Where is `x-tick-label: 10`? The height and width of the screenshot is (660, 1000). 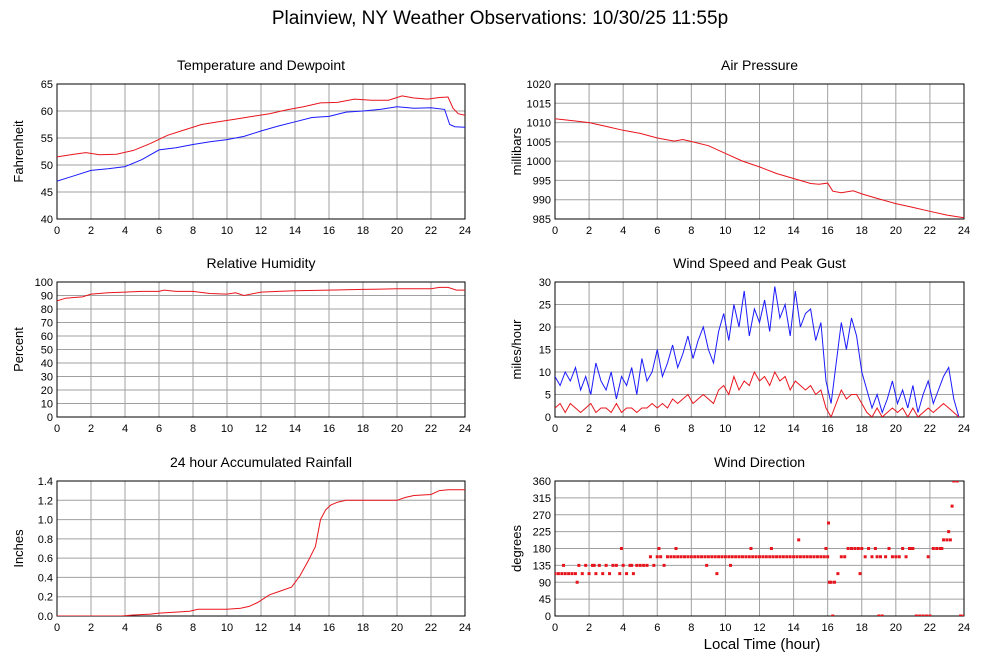 x-tick-label: 10 is located at coordinates (227, 429).